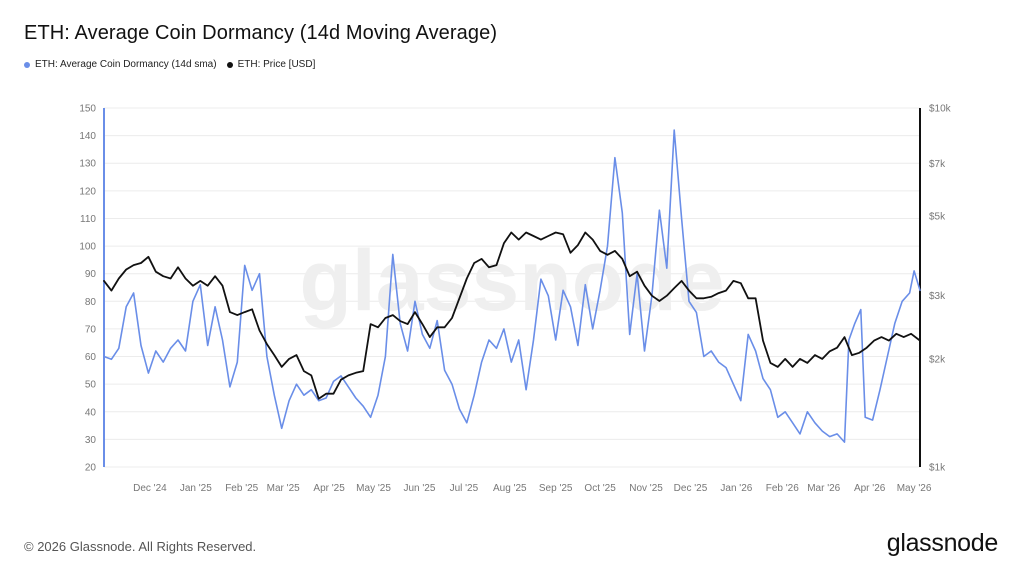  Describe the element at coordinates (646, 488) in the screenshot. I see `x-tick-label: Nov '25` at that location.